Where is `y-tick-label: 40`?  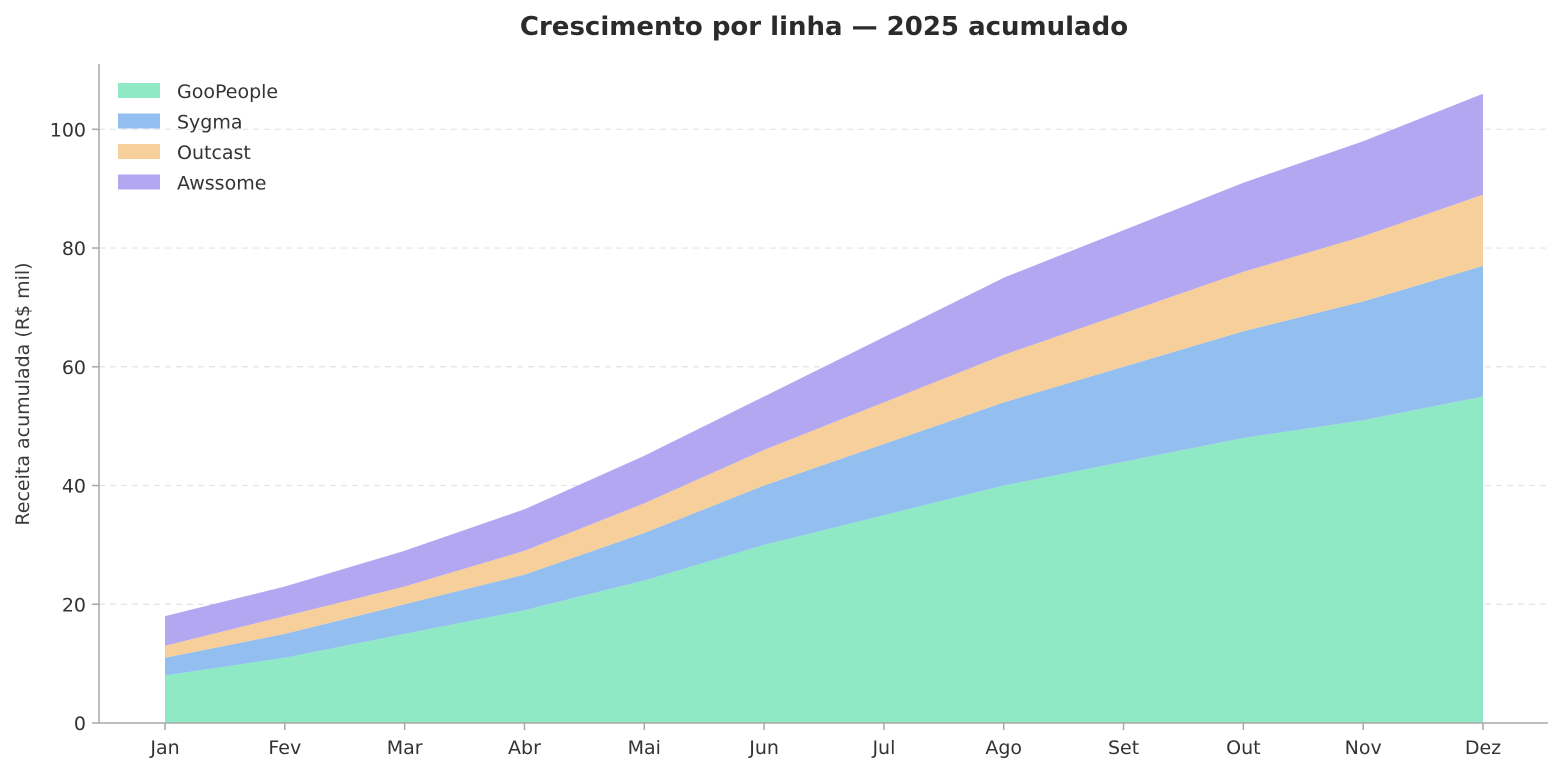 y-tick-label: 40 is located at coordinates (74, 487).